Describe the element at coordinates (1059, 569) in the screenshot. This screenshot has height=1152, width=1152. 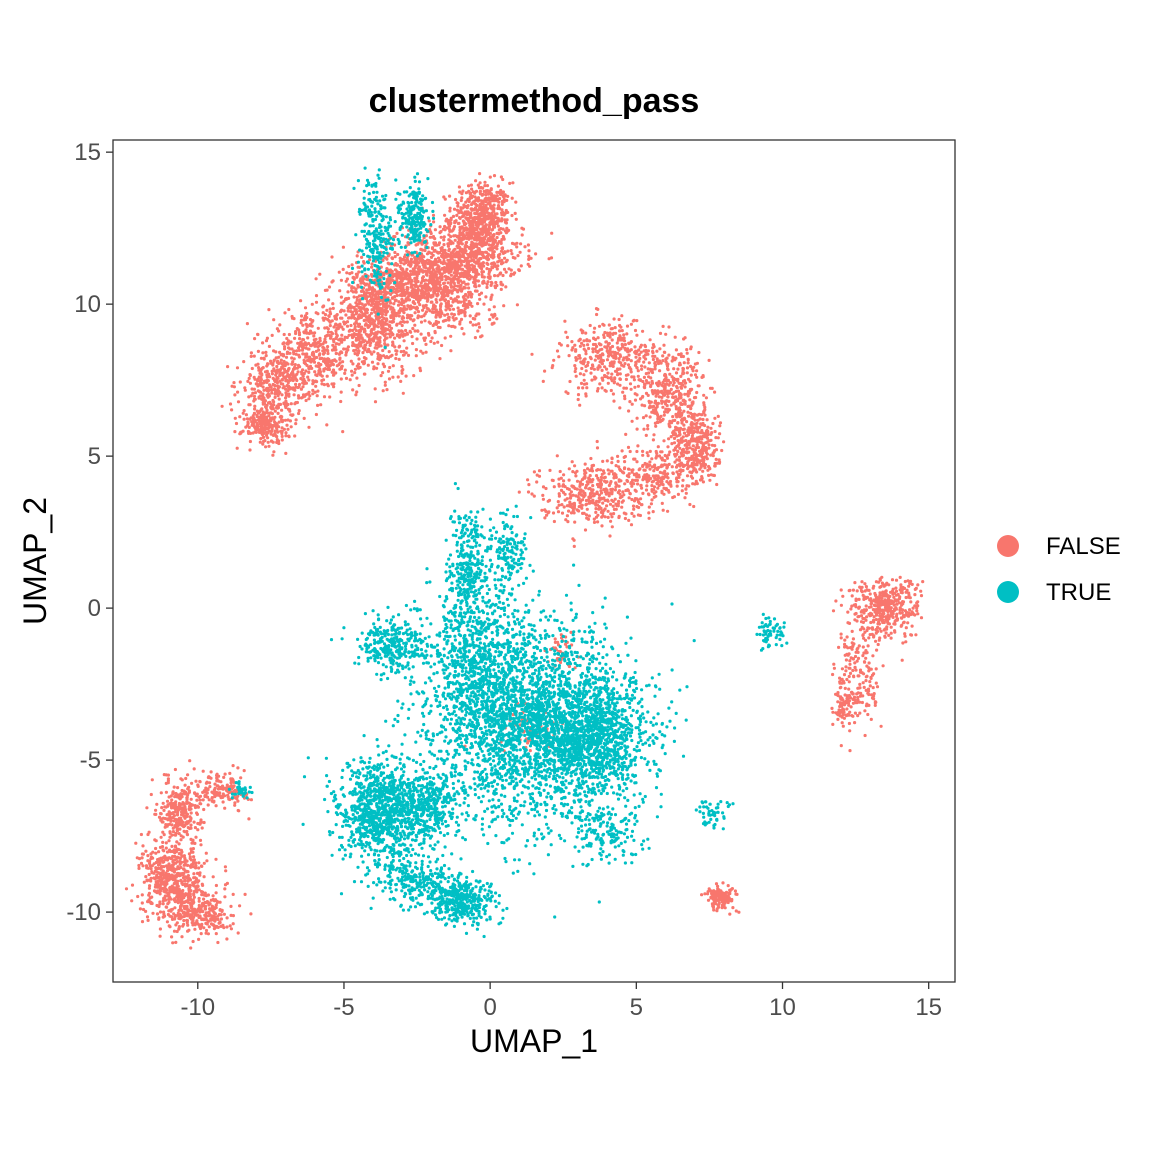
I see `legend: FALSE TRUE` at that location.